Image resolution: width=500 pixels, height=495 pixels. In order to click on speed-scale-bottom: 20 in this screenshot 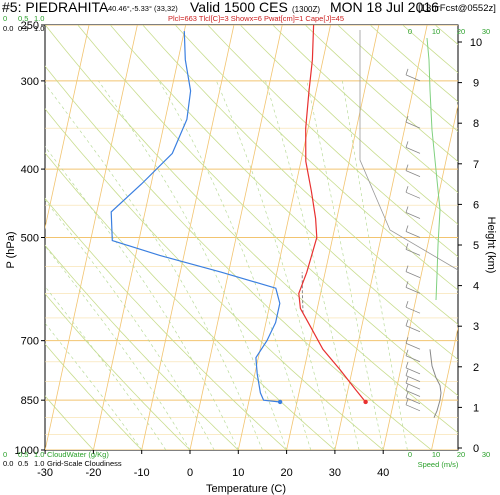, I will do `click(461, 454)`.